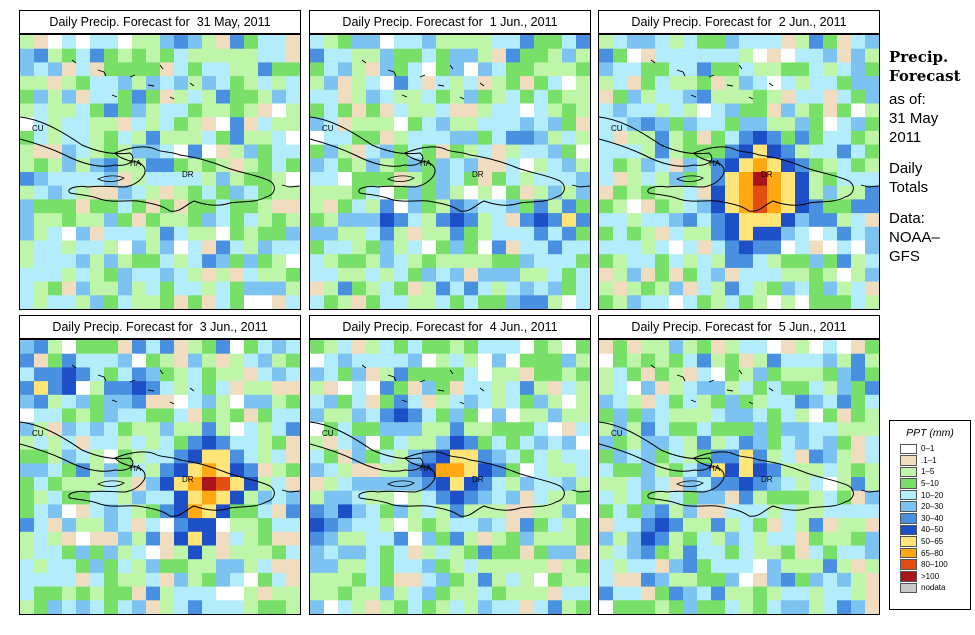  I want to click on legend-label: >100, so click(930, 576).